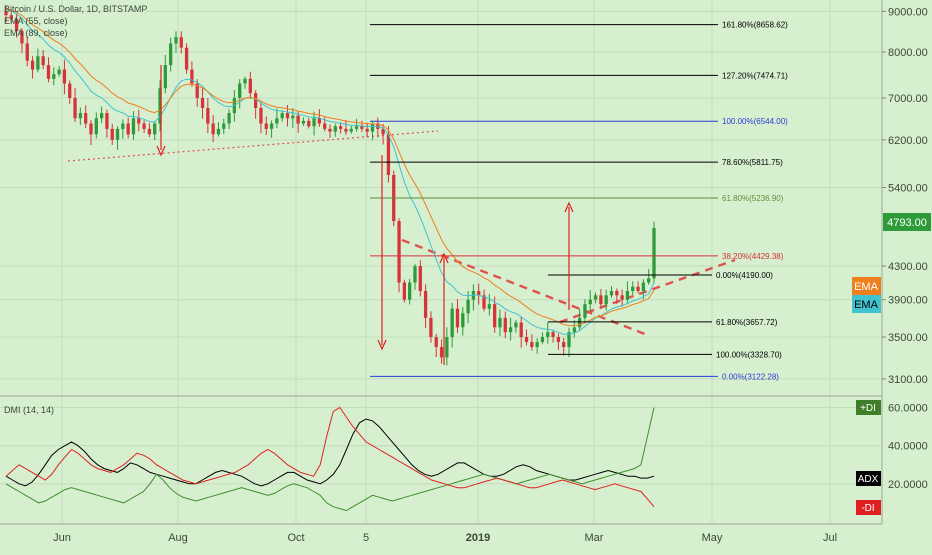  I want to click on adx-badge: ADX, so click(868, 478).